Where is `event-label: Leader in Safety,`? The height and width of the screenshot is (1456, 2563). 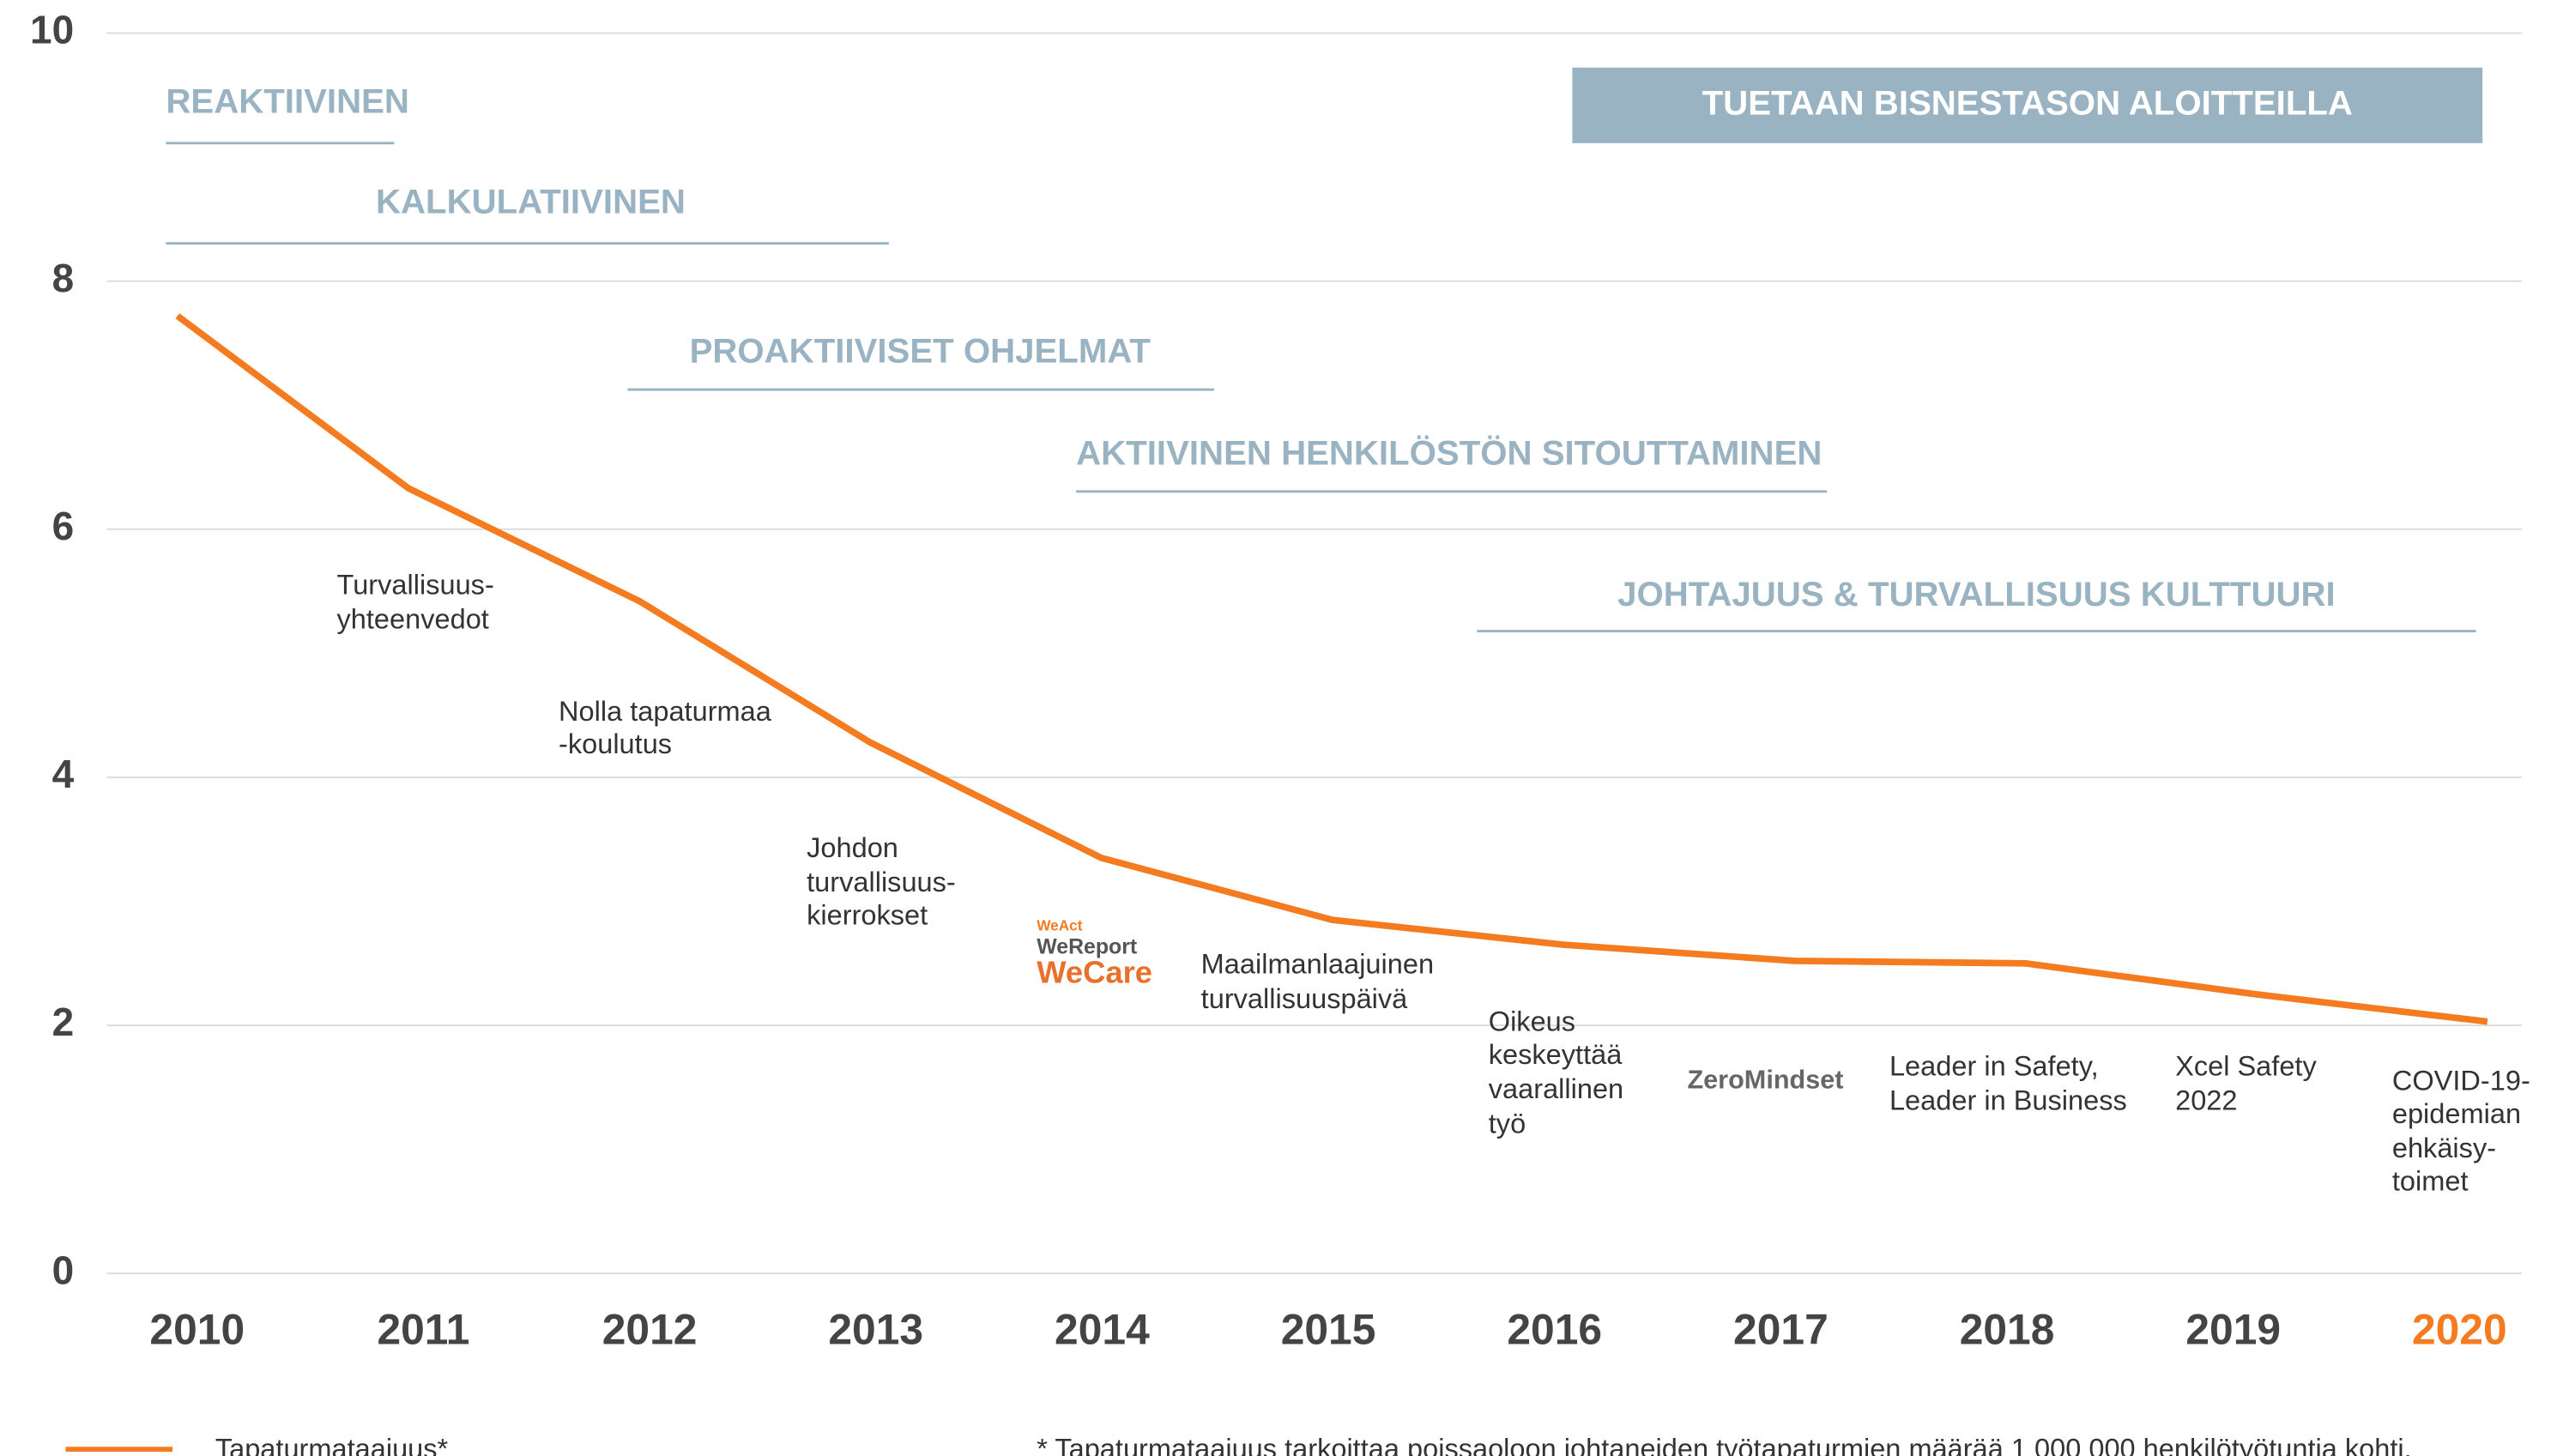 event-label: Leader in Safety, is located at coordinates (1994, 1066).